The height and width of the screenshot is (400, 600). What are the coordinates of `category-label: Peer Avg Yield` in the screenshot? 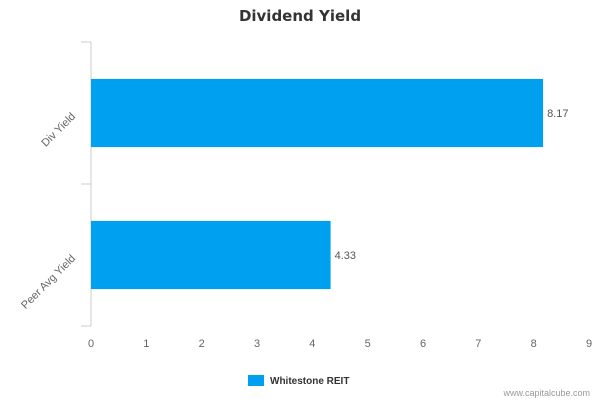 It's located at (48, 282).